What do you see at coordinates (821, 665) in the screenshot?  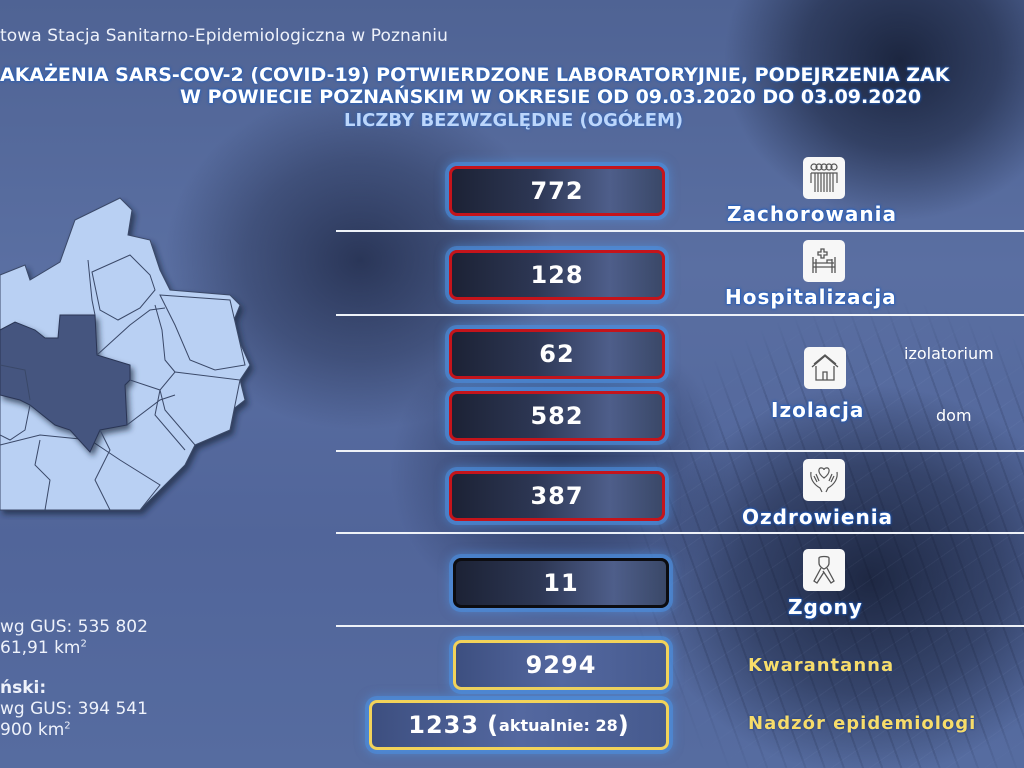 I see `quarantine-label: Kwarantanna` at bounding box center [821, 665].